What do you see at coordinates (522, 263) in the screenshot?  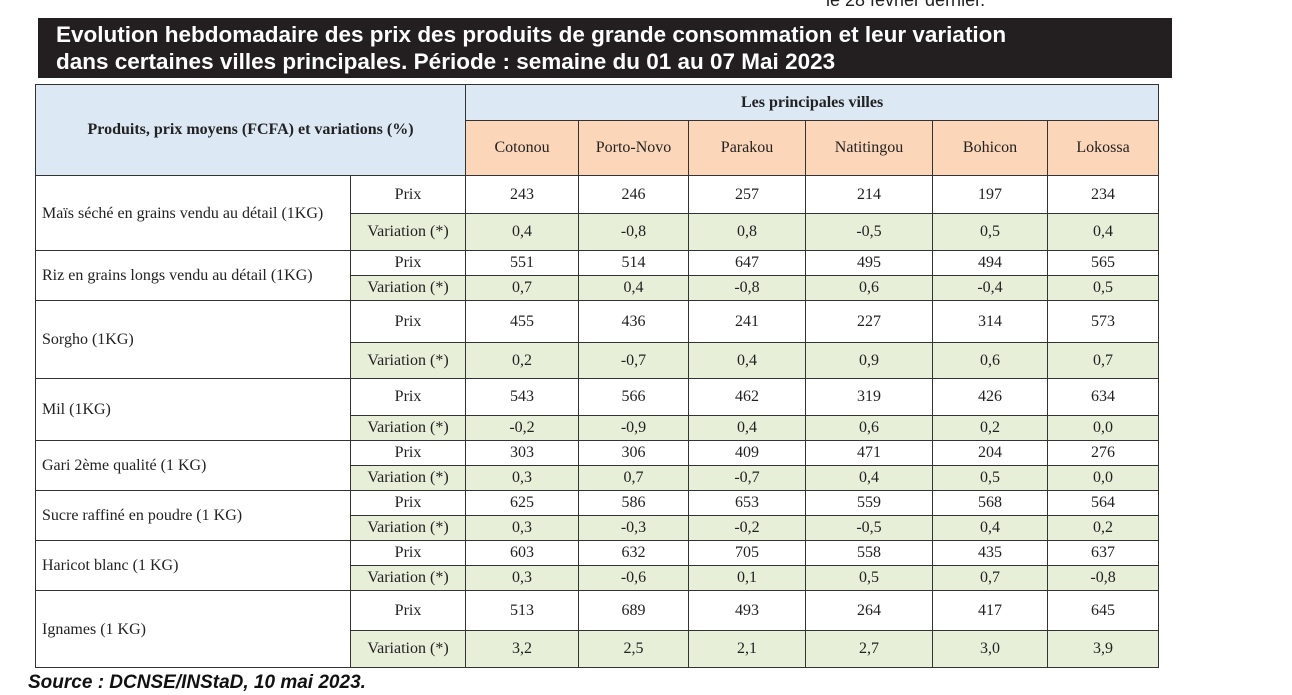 I see `price-cell: 551` at bounding box center [522, 263].